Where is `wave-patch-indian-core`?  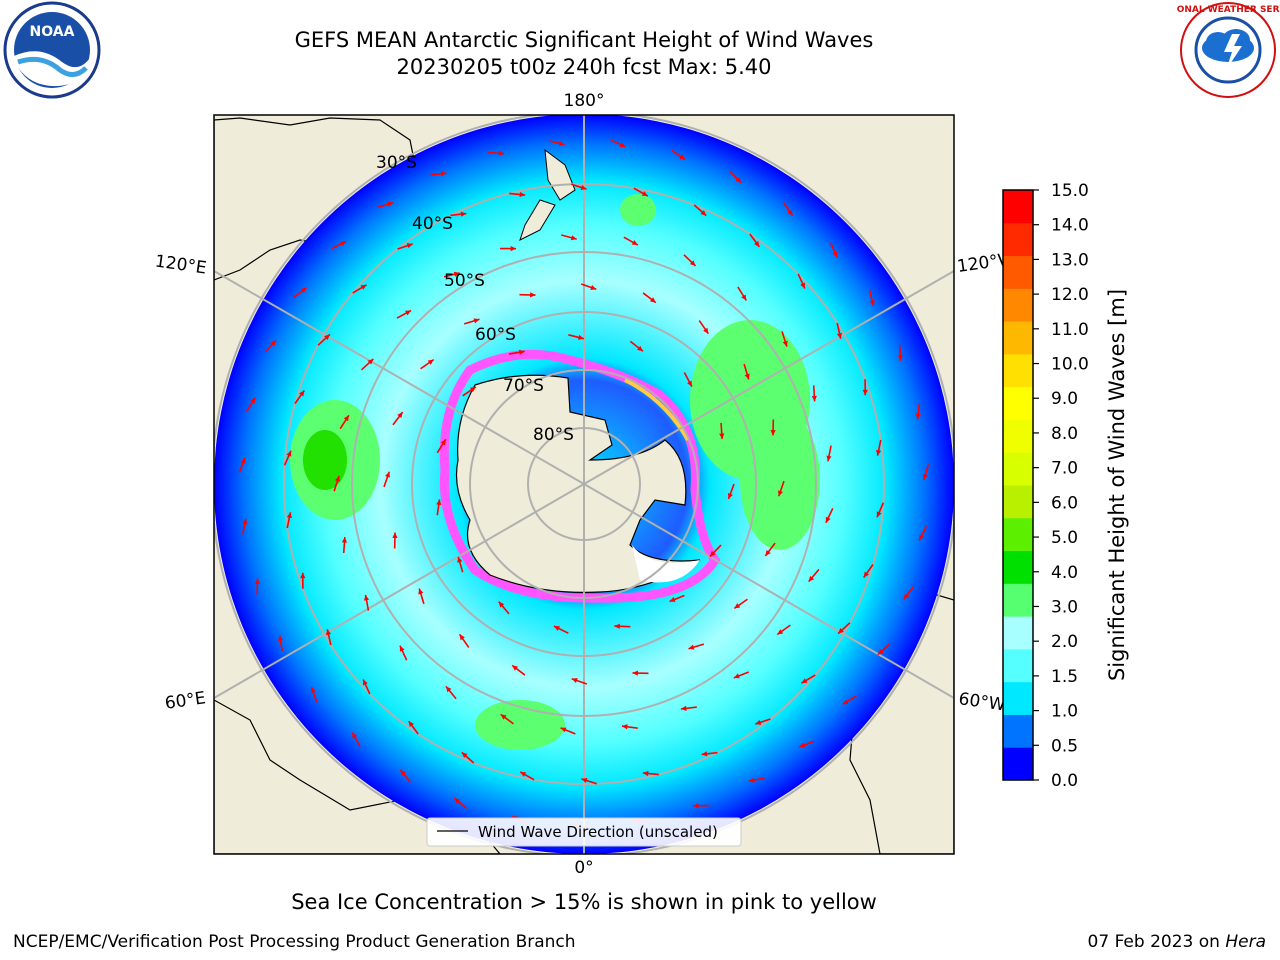 wave-patch-indian-core is located at coordinates (325, 460).